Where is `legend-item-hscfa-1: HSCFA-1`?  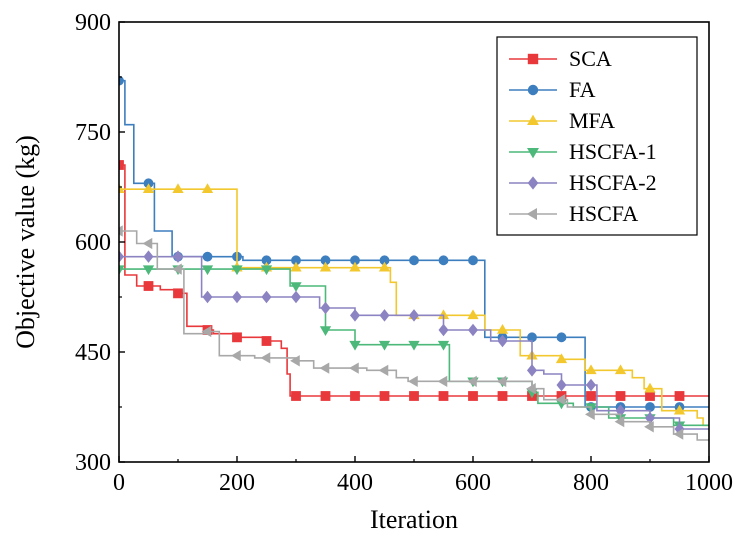
legend-item-hscfa-1: HSCFA-1 is located at coordinates (583, 151).